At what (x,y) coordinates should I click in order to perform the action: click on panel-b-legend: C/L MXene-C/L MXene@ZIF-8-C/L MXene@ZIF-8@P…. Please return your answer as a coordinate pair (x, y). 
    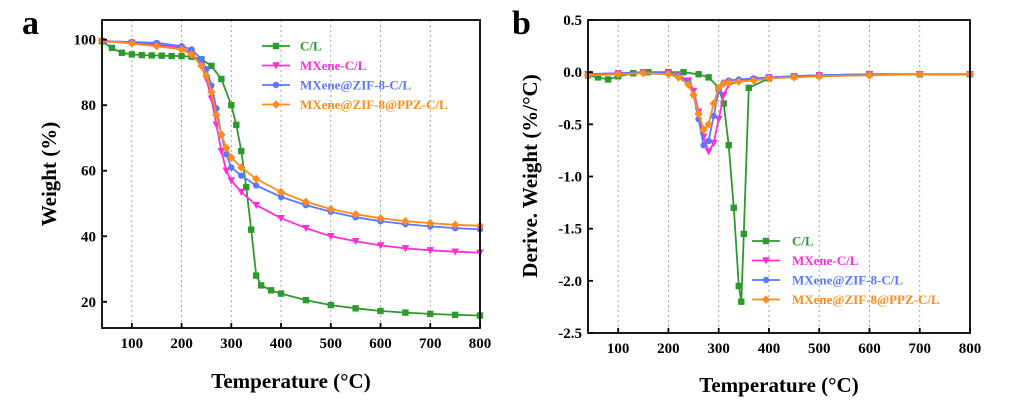
    Looking at the image, I should click on (846, 270).